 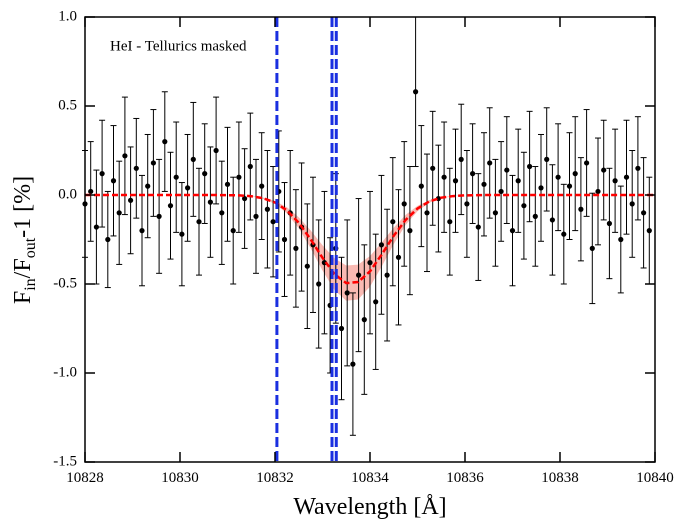 What do you see at coordinates (178, 46) in the screenshot?
I see `annotation: HeI - Tellurics masked` at bounding box center [178, 46].